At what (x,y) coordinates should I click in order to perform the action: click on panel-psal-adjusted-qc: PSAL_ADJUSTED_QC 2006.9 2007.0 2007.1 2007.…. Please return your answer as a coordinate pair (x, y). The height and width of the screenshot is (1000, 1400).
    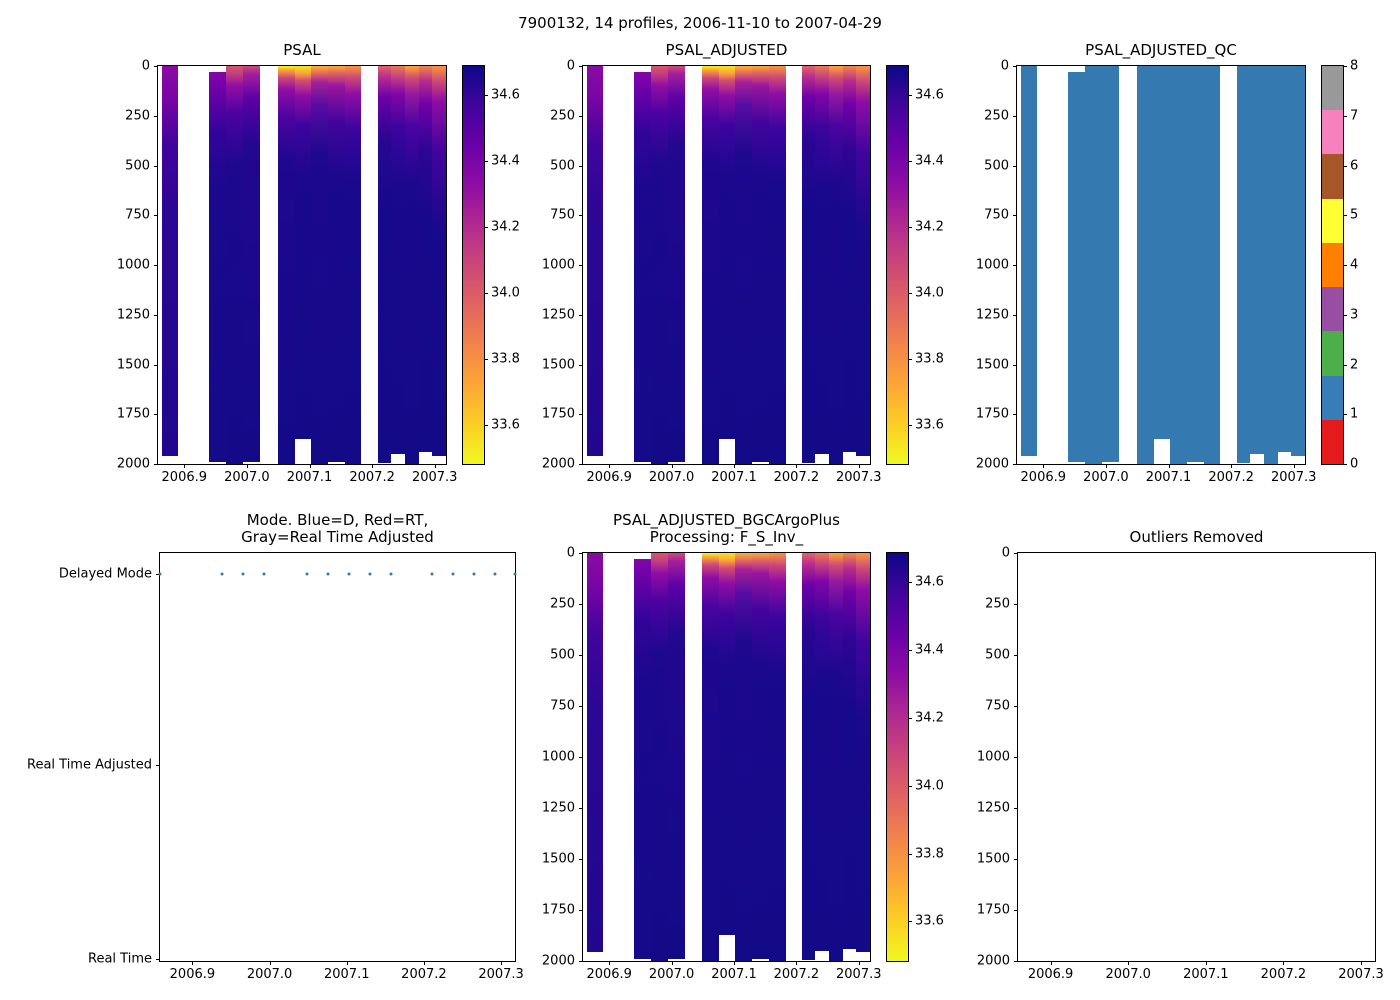
    Looking at the image, I should click on (1167, 264).